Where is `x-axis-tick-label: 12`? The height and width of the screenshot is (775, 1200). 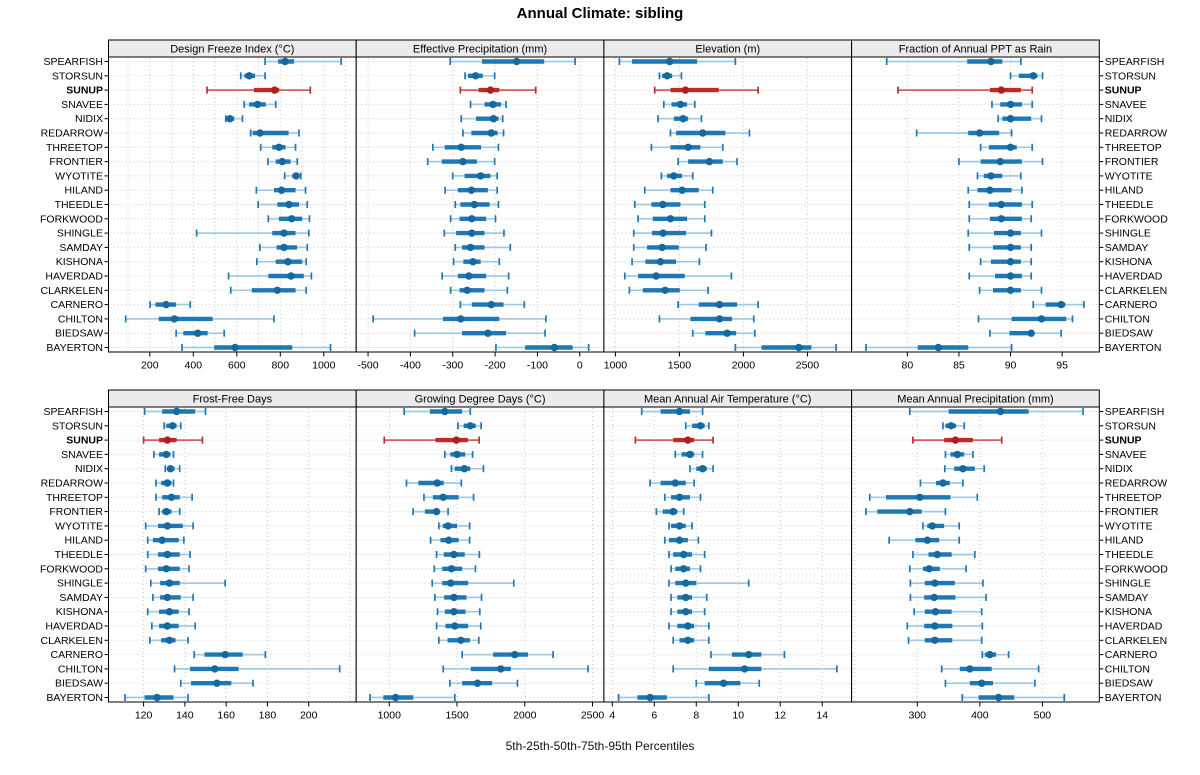 x-axis-tick-label: 12 is located at coordinates (780, 716).